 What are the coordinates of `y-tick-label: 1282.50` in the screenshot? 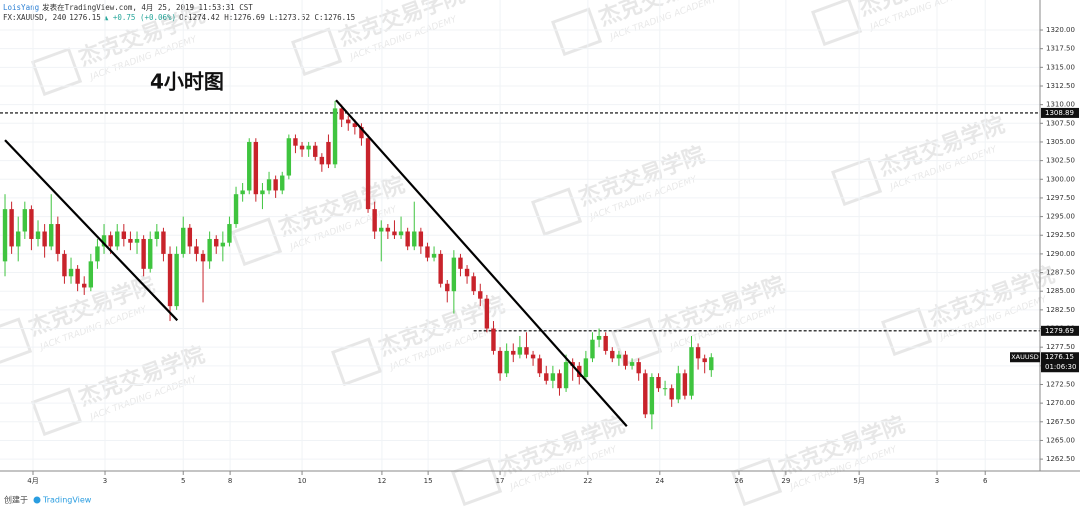 It's located at (1060, 310).